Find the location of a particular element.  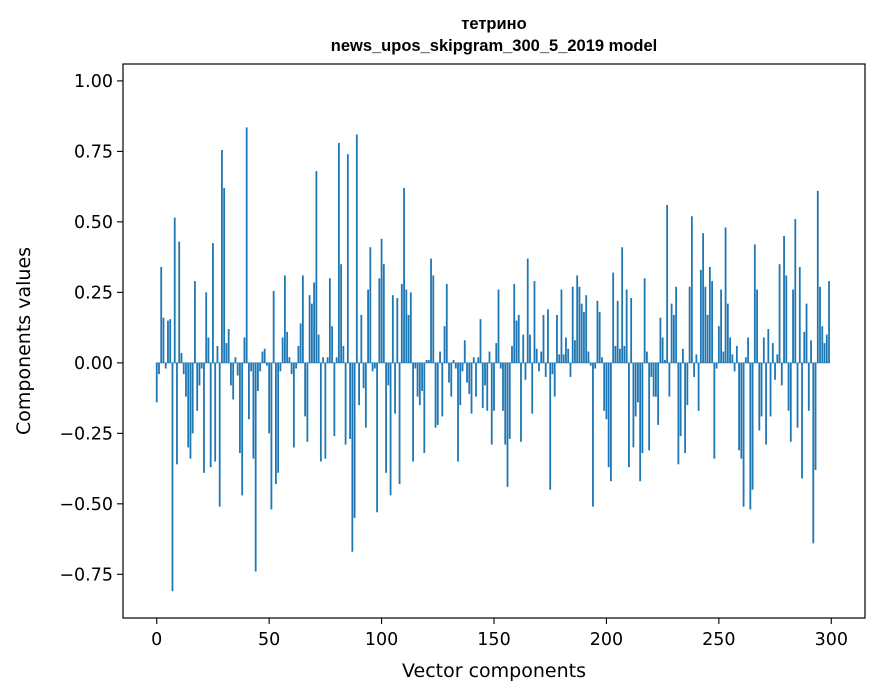

y-tick-label: 0.25 is located at coordinates (93, 293).